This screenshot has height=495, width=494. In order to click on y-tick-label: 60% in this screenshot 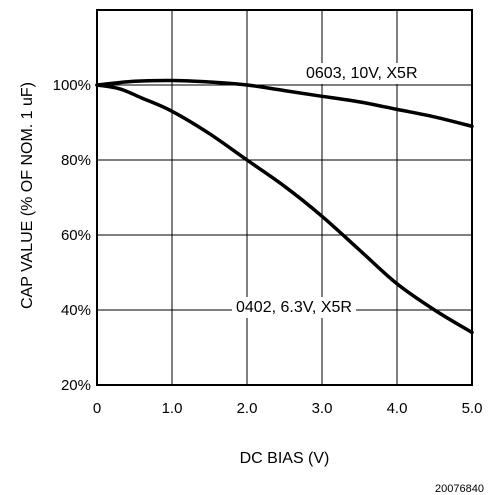, I will do `click(76, 235)`.